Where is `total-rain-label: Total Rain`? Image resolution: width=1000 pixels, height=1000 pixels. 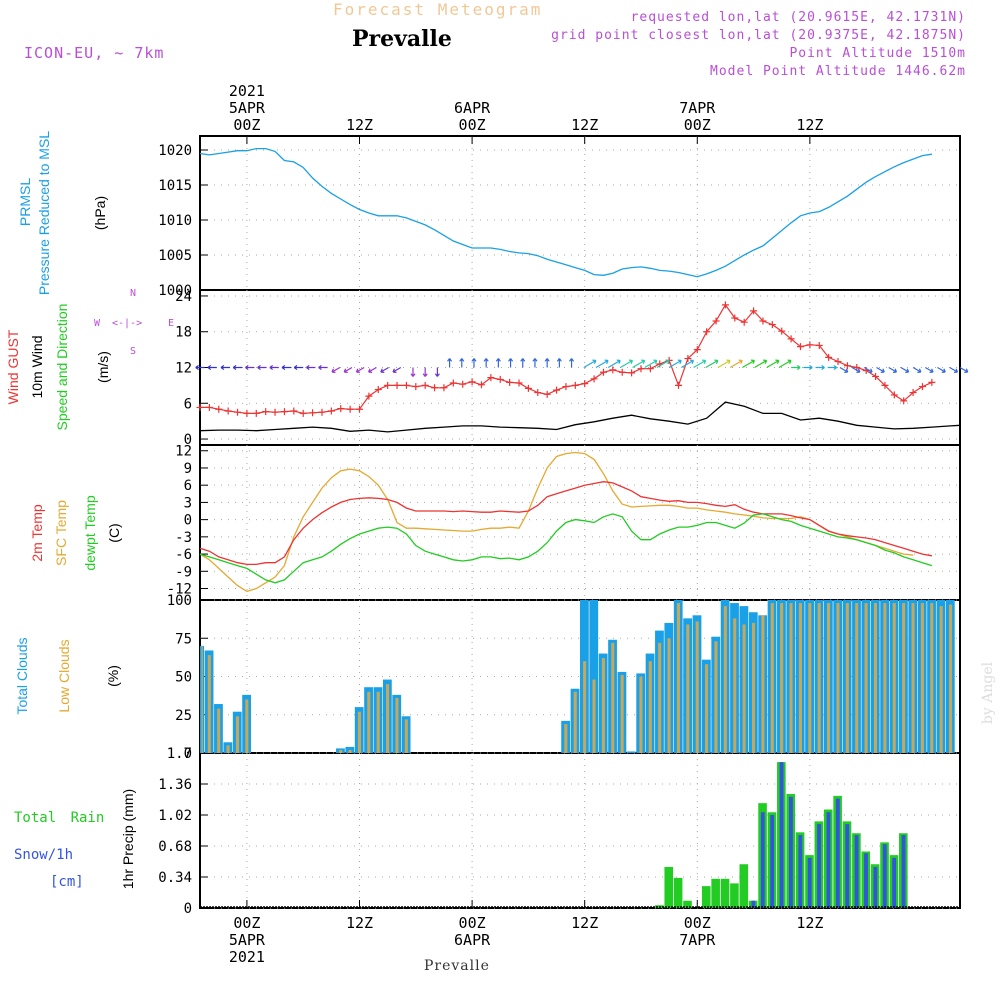
total-rain-label: Total Rain is located at coordinates (59, 818).